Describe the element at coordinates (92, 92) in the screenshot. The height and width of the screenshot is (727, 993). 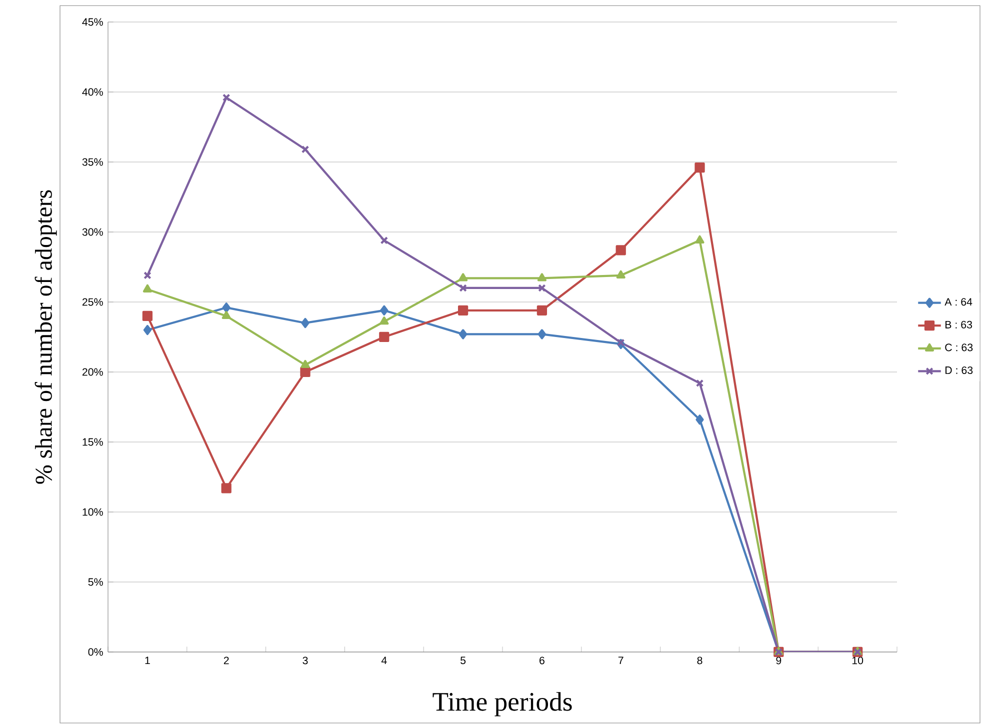
I see `y-tick-label: 40%` at that location.